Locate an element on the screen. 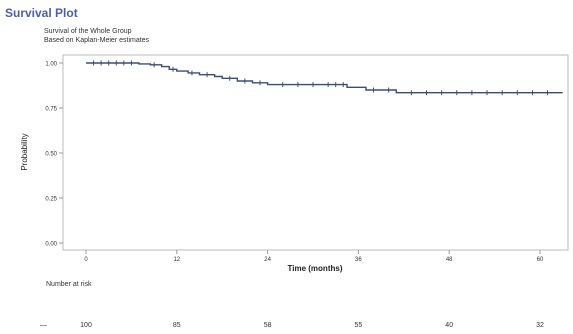  risk-value: 40 is located at coordinates (449, 325).